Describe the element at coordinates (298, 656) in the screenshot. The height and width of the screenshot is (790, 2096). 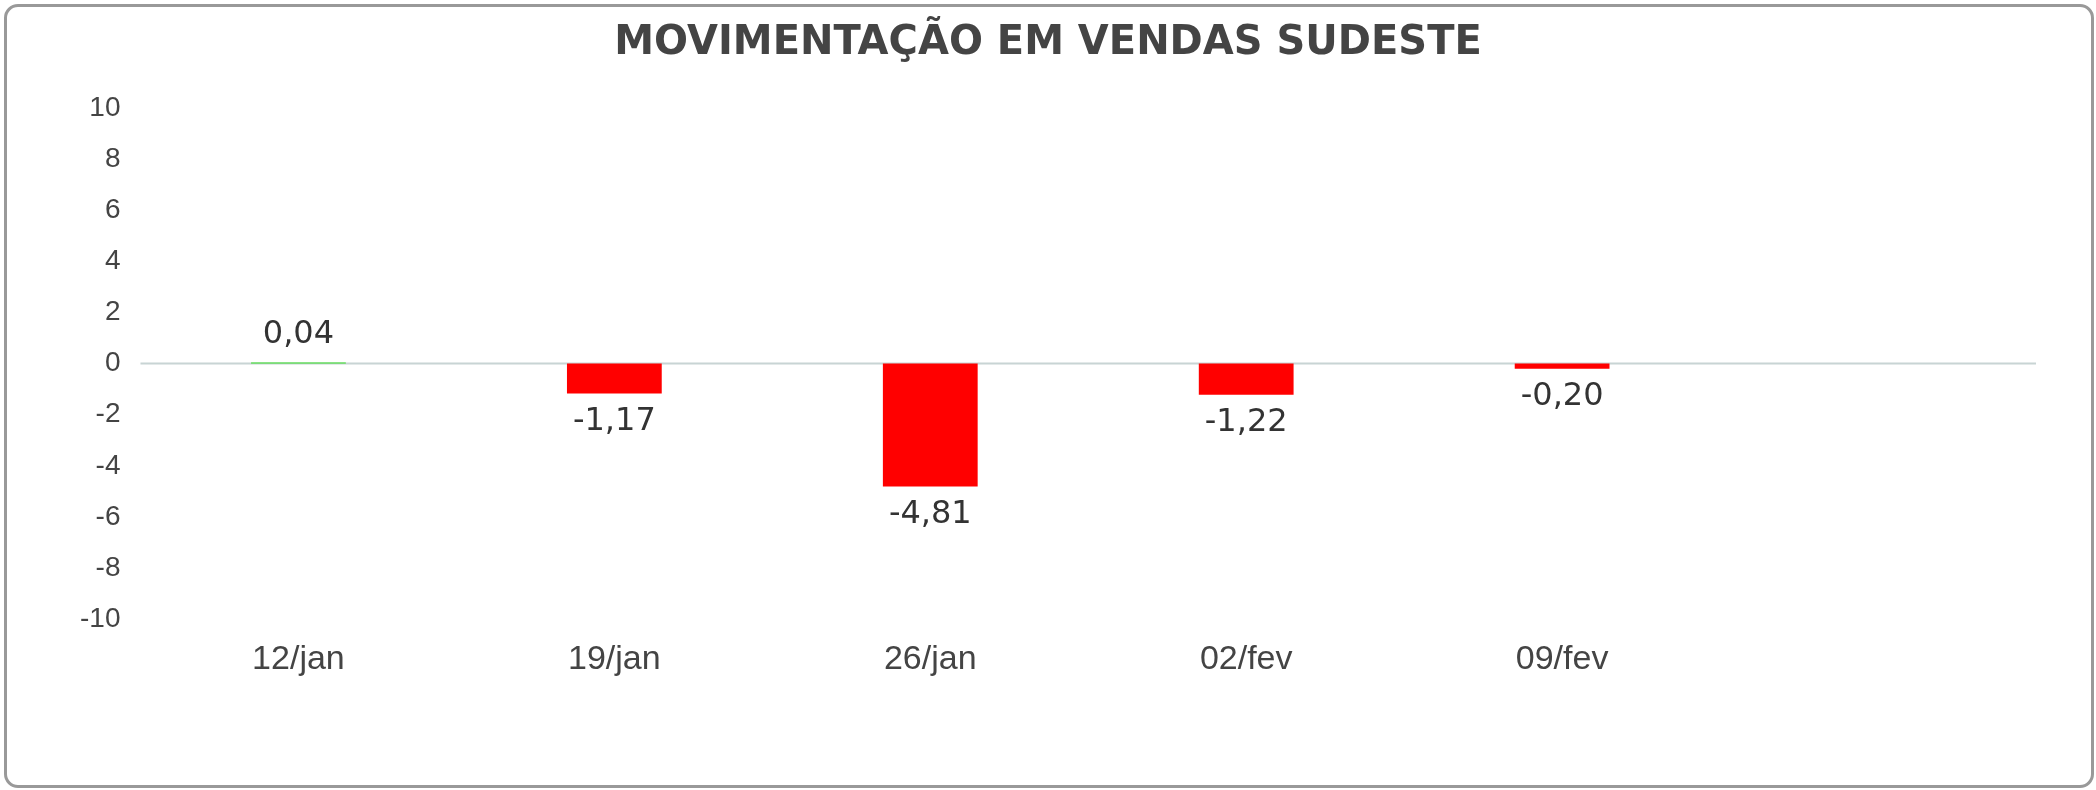
I see `x-tick-label: 12/jan` at that location.